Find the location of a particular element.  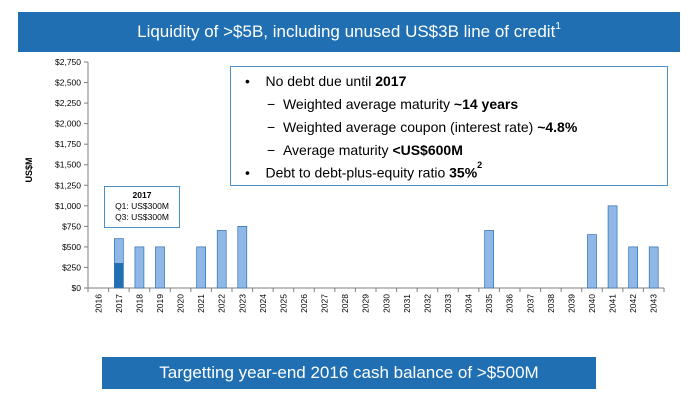

sub-weighted-maturity: − Weighted average maturity ~14 years is located at coordinates (392, 104).